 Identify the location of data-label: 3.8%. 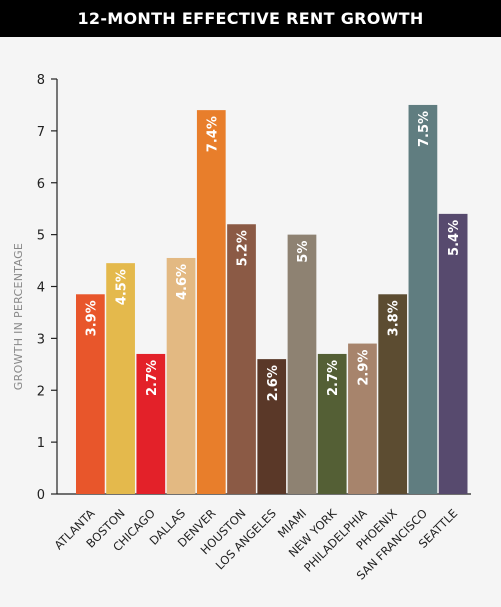
(394, 318).